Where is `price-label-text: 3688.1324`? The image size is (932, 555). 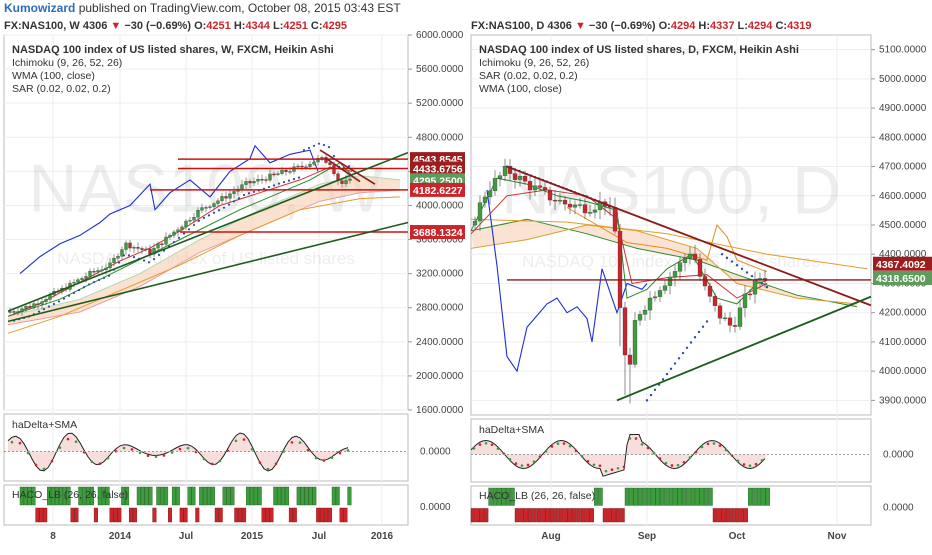 price-label-text: 3688.1324 is located at coordinates (438, 233).